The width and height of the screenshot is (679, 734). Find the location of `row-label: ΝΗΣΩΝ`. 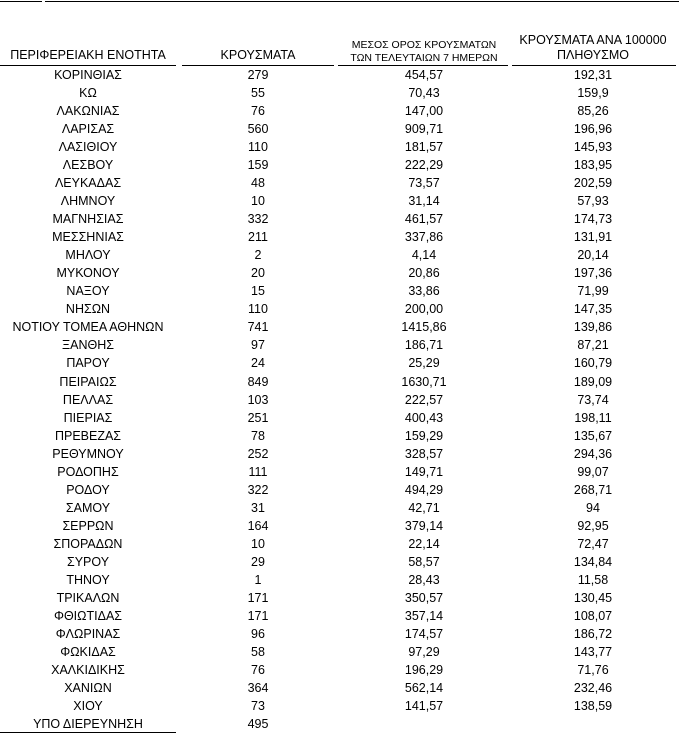

row-label: ΝΗΣΩΝ is located at coordinates (88, 309).